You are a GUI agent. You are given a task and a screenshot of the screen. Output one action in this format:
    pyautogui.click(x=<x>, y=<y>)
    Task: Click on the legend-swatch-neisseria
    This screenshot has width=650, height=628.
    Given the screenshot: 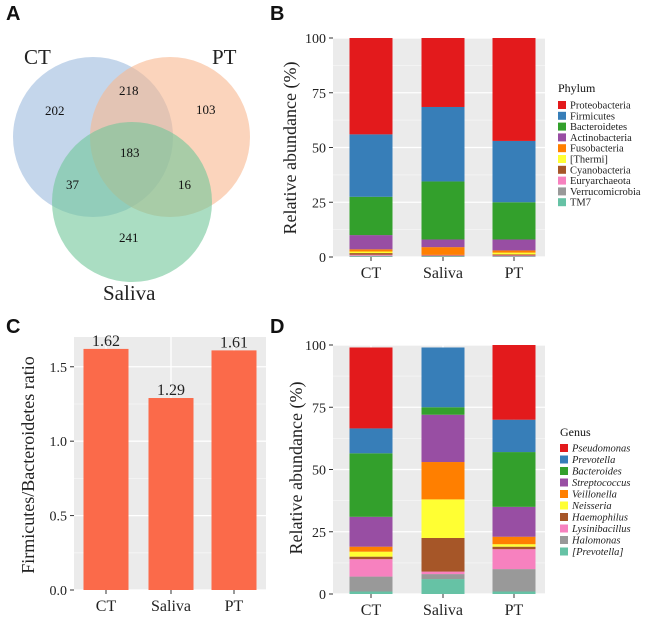 What is the action you would take?
    pyautogui.click(x=564, y=505)
    